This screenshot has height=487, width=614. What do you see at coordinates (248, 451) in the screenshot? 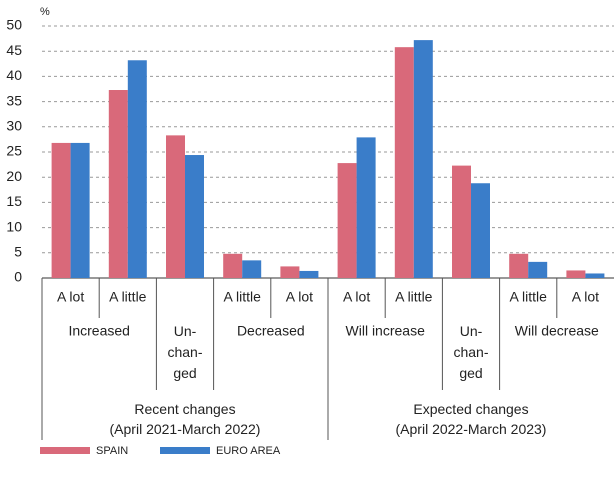
I see `legend-label: EURO AREA` at bounding box center [248, 451].